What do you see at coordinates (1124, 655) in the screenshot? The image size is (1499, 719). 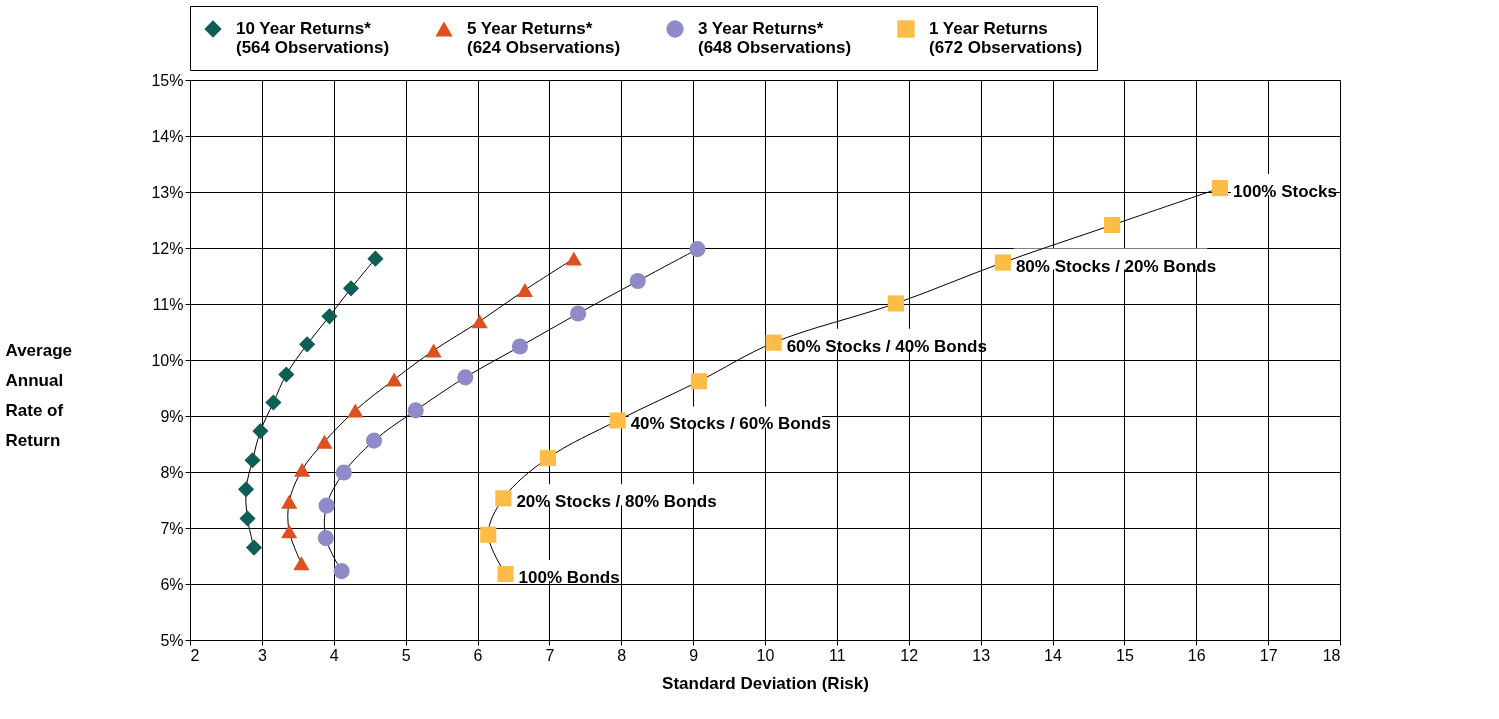 I see `x-tick-label: 15` at bounding box center [1124, 655].